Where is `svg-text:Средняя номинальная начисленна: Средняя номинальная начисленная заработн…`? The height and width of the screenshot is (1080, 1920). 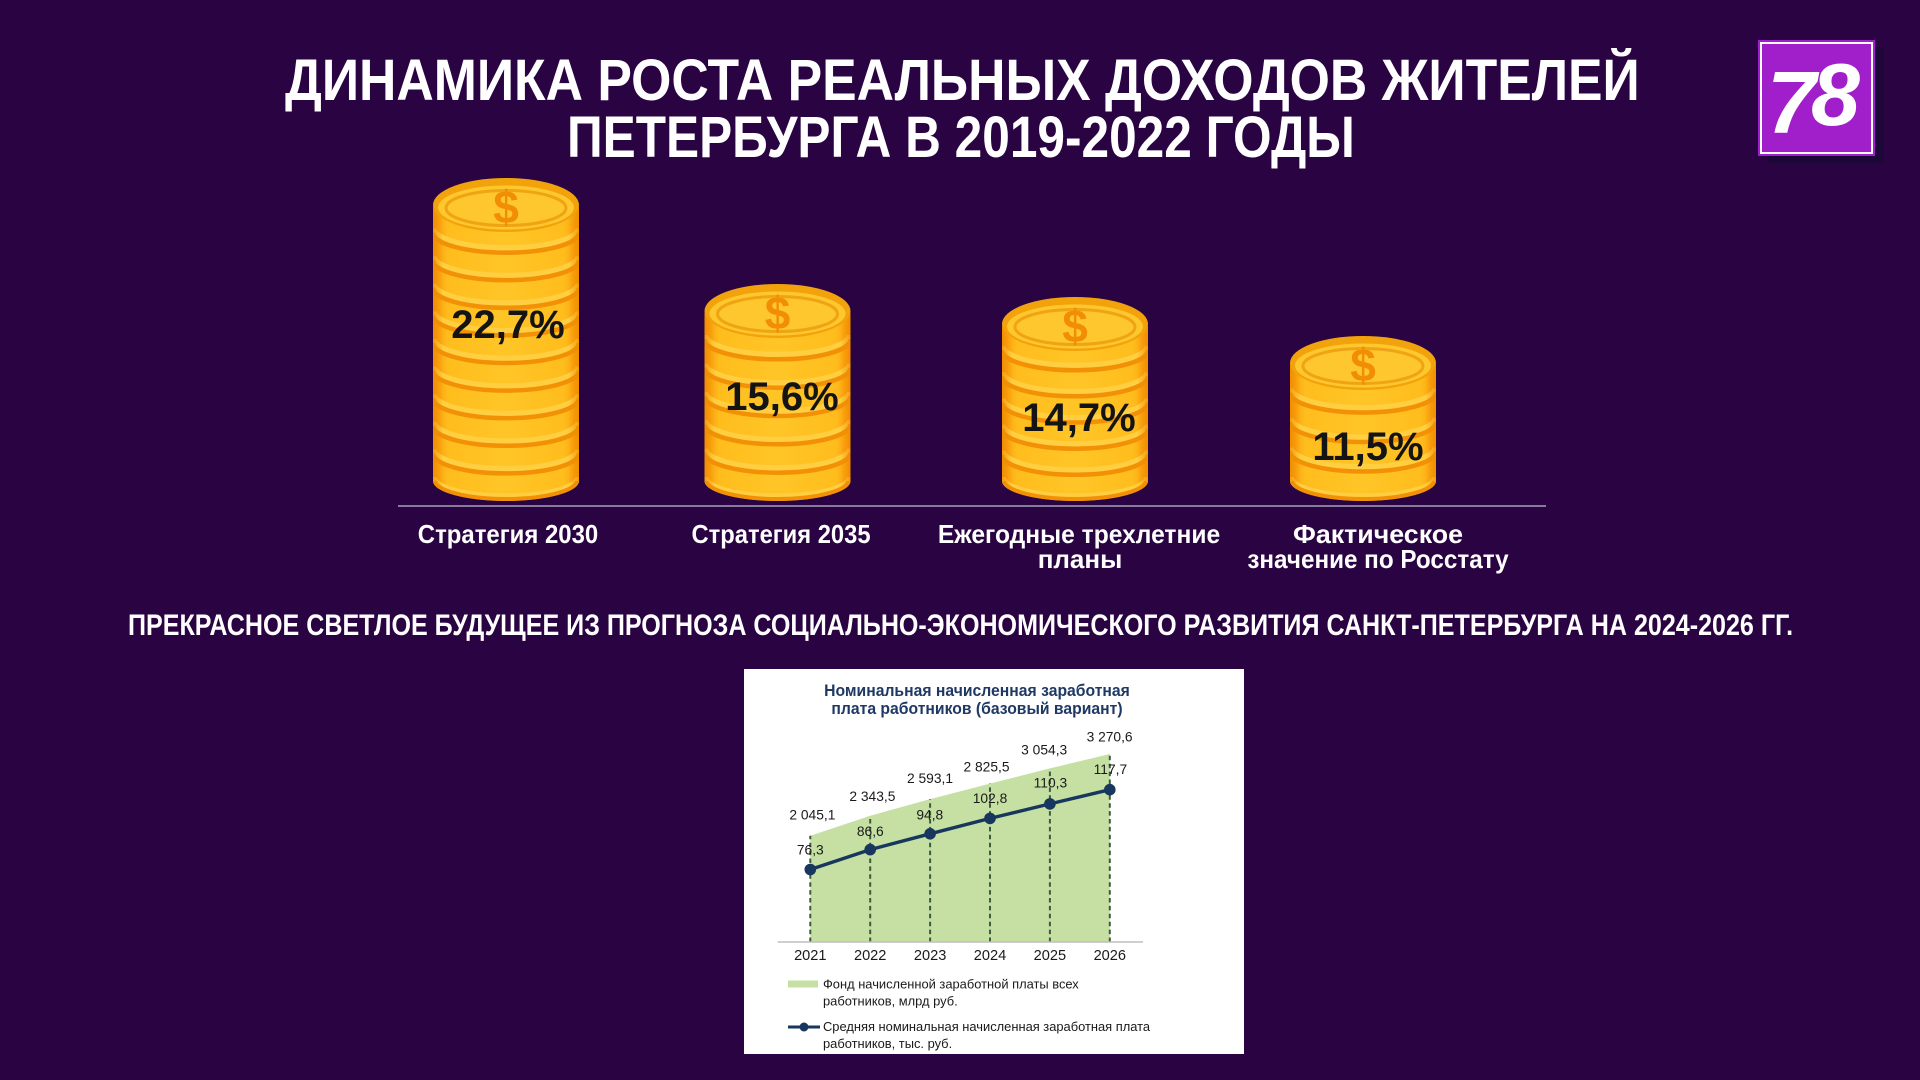
svg-text:Средняя номинальная начисленна: Средняя номинальная начисленная заработн… is located at coordinates (987, 1026).